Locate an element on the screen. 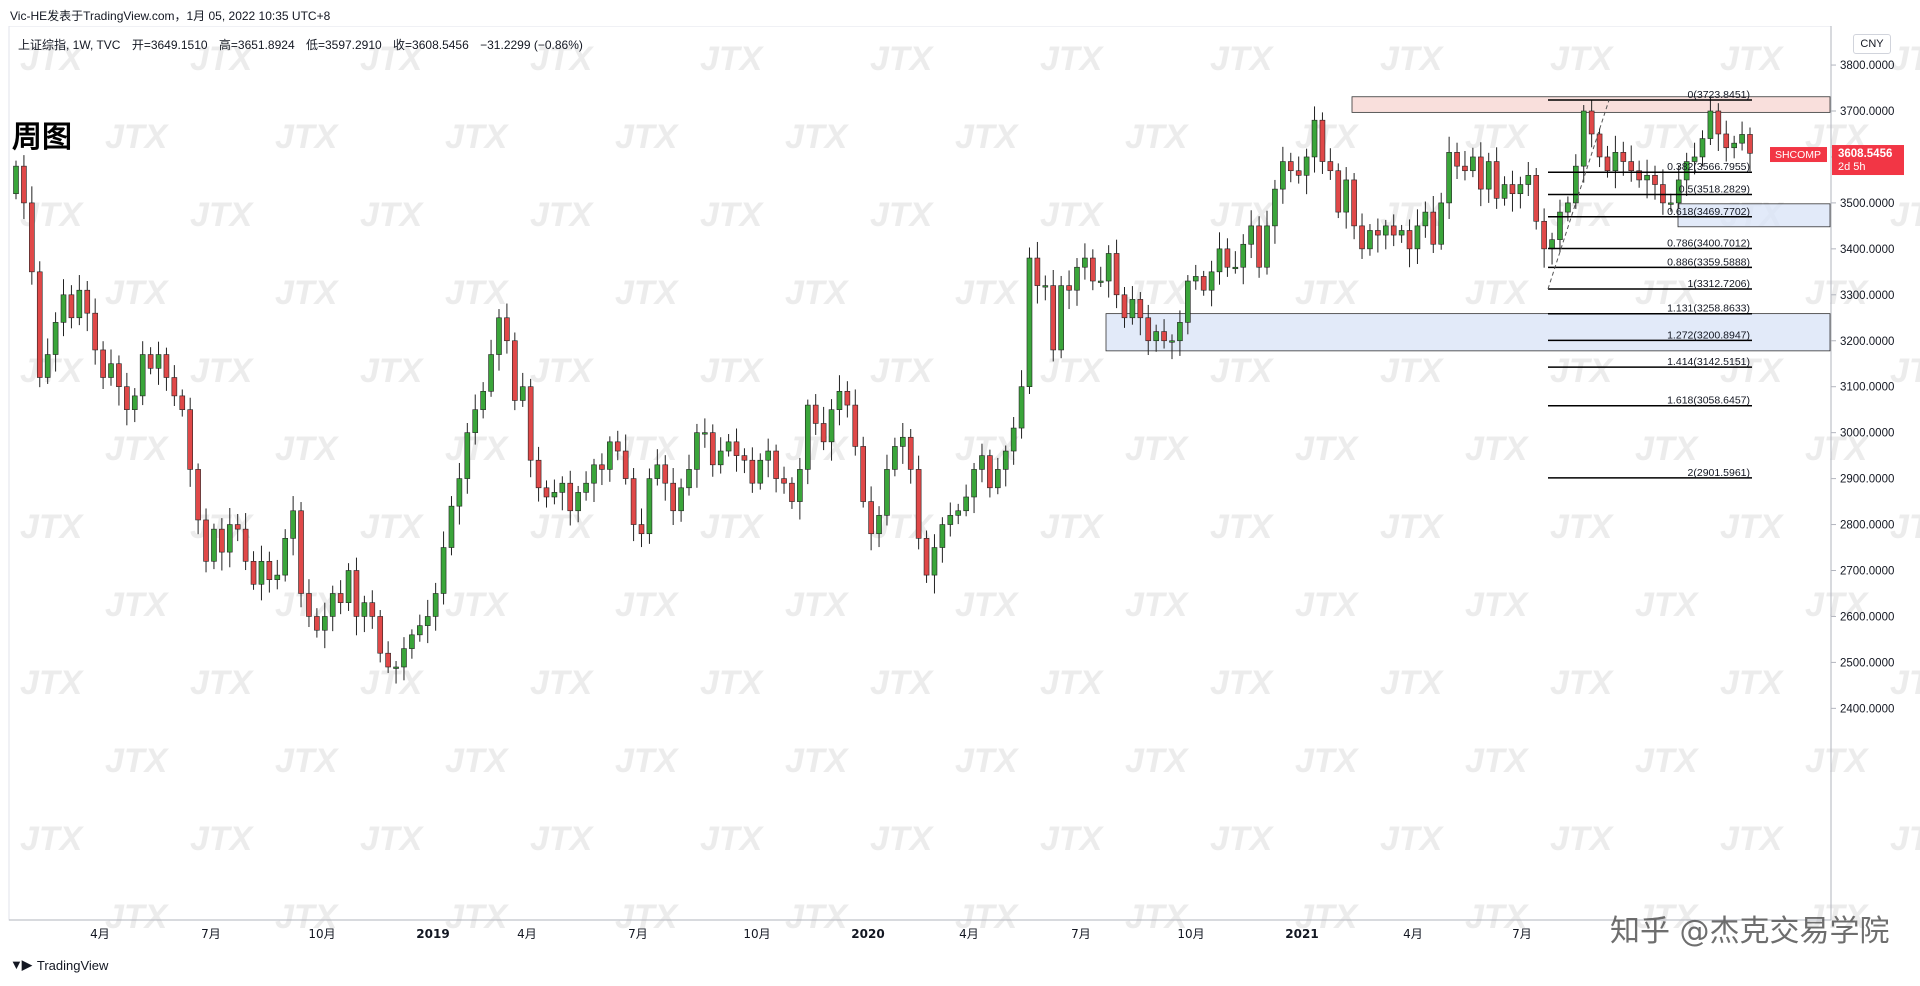 This screenshot has height=986, width=1920. time-axis: 4月 7月 10月 2019 4月 7月 10月 2020 4月 7月 10月 2021 4月 7月 is located at coordinates (811, 934).